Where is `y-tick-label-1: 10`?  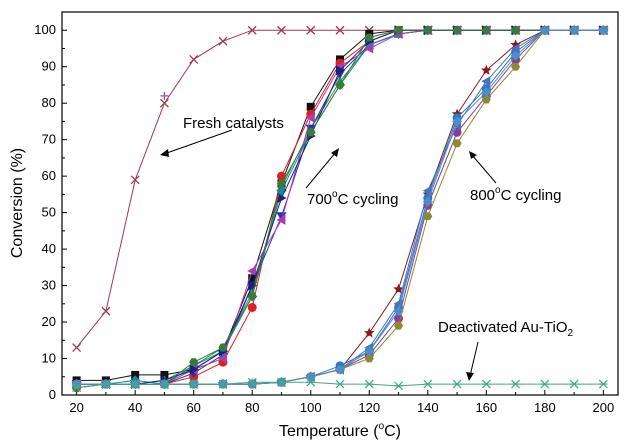 y-tick-label-1: 10 is located at coordinates (49, 358).